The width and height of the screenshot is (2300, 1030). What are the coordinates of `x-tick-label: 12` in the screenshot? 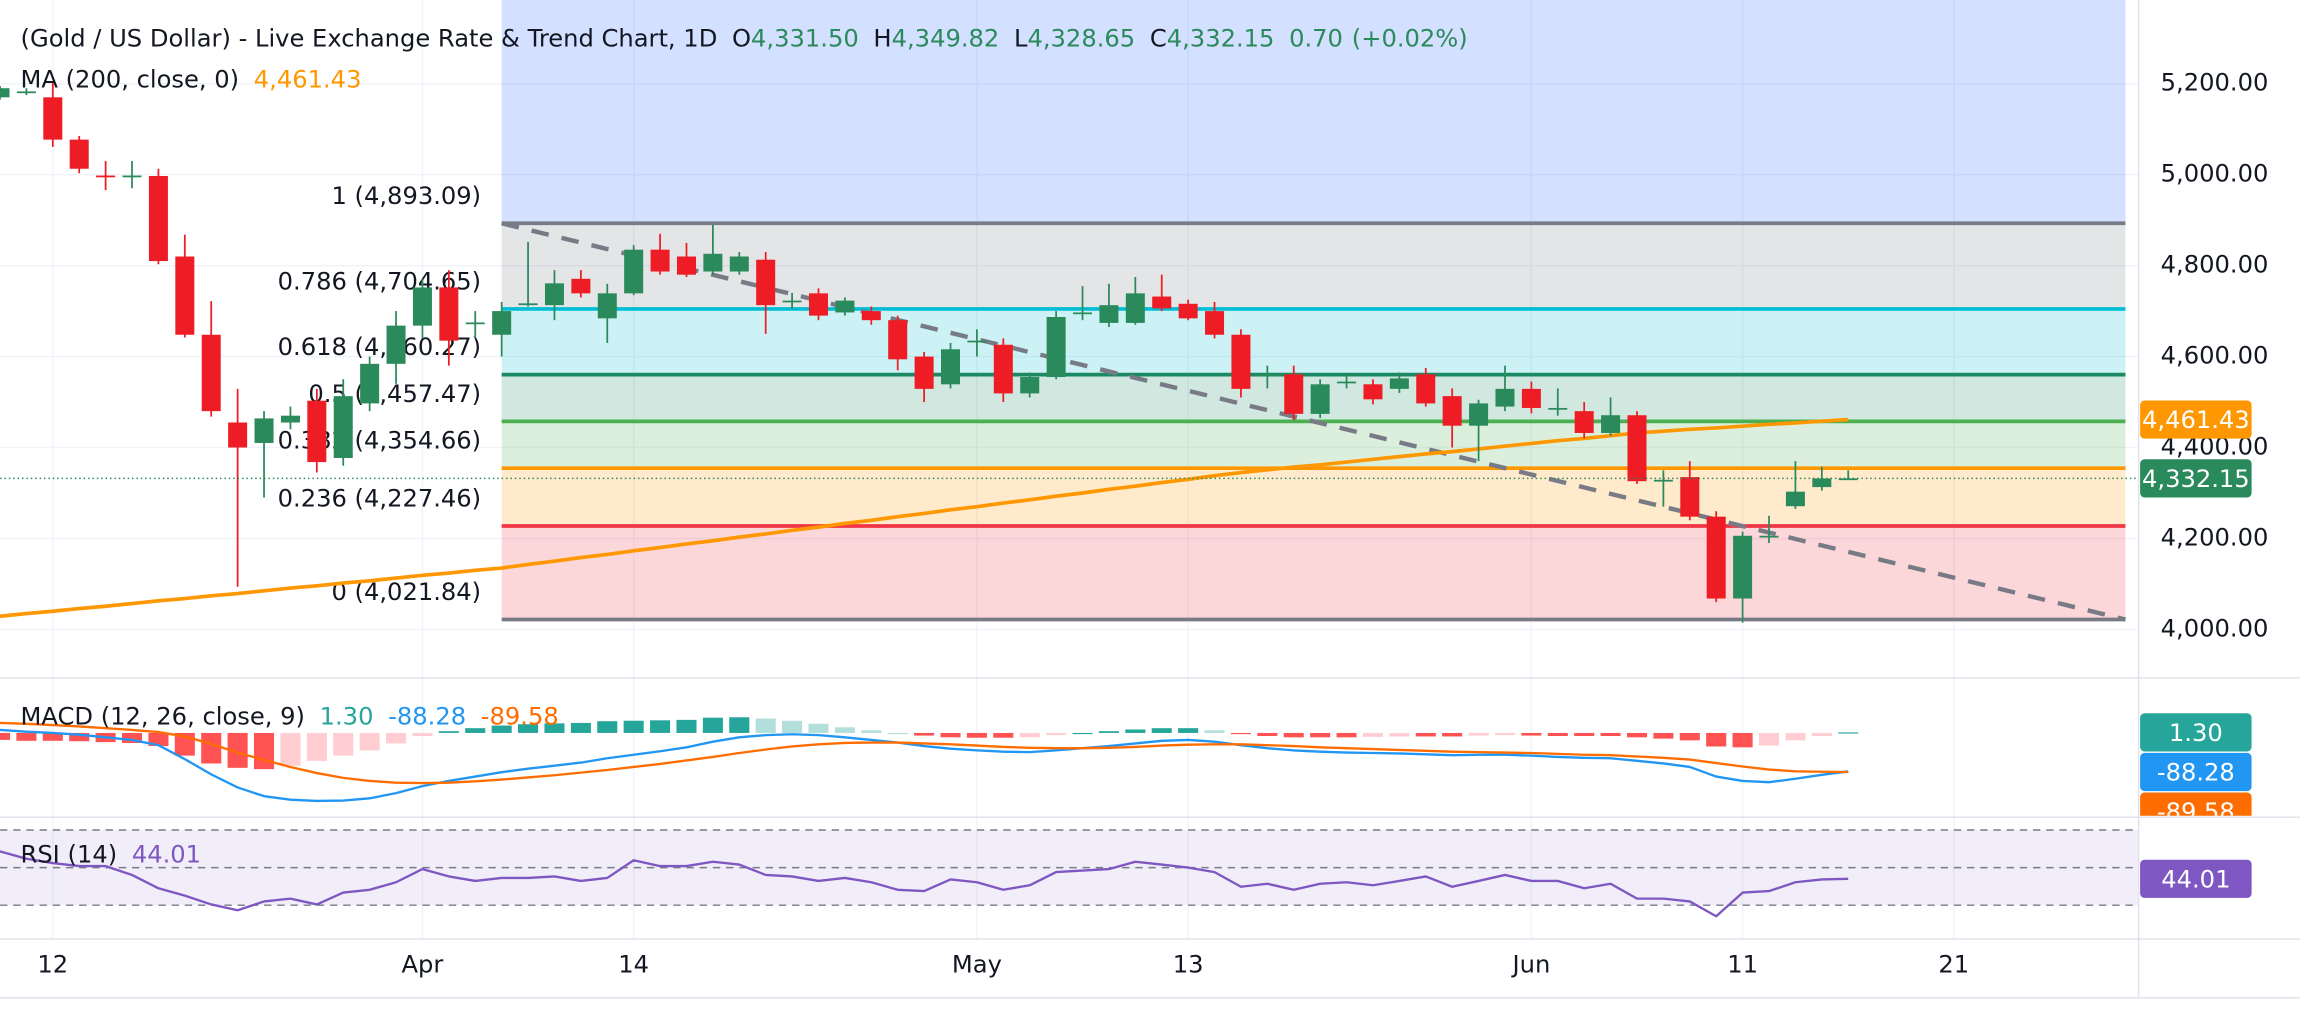 It's located at (52, 964).